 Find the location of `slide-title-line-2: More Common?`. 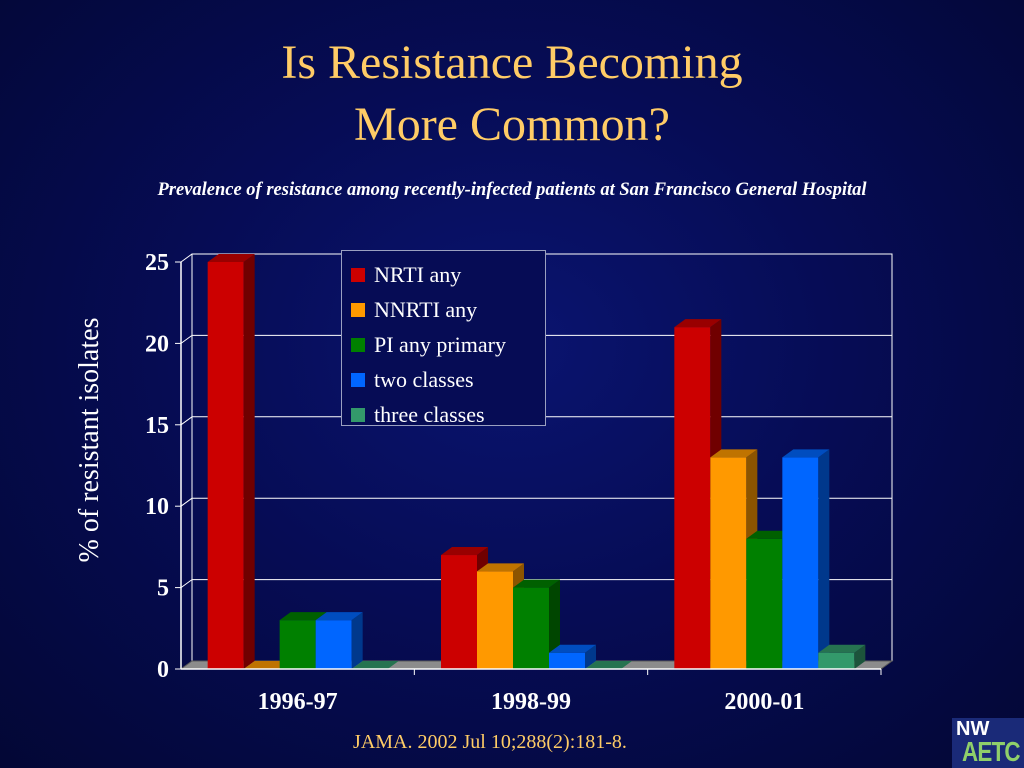

slide-title-line-2: More Common? is located at coordinates (512, 124).